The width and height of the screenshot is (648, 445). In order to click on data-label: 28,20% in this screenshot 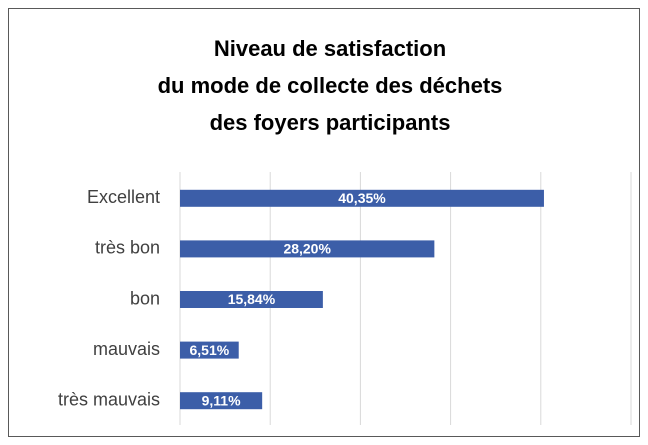, I will do `click(307, 249)`.